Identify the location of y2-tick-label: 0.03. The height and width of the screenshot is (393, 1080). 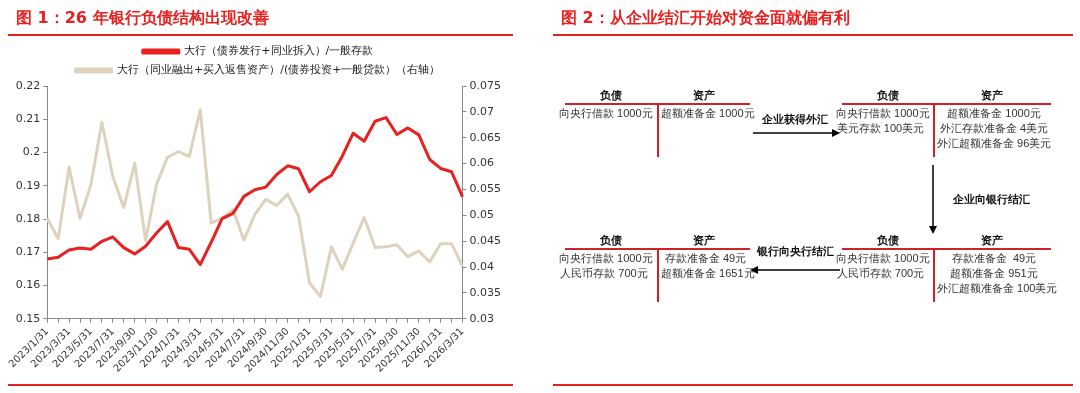
(482, 318).